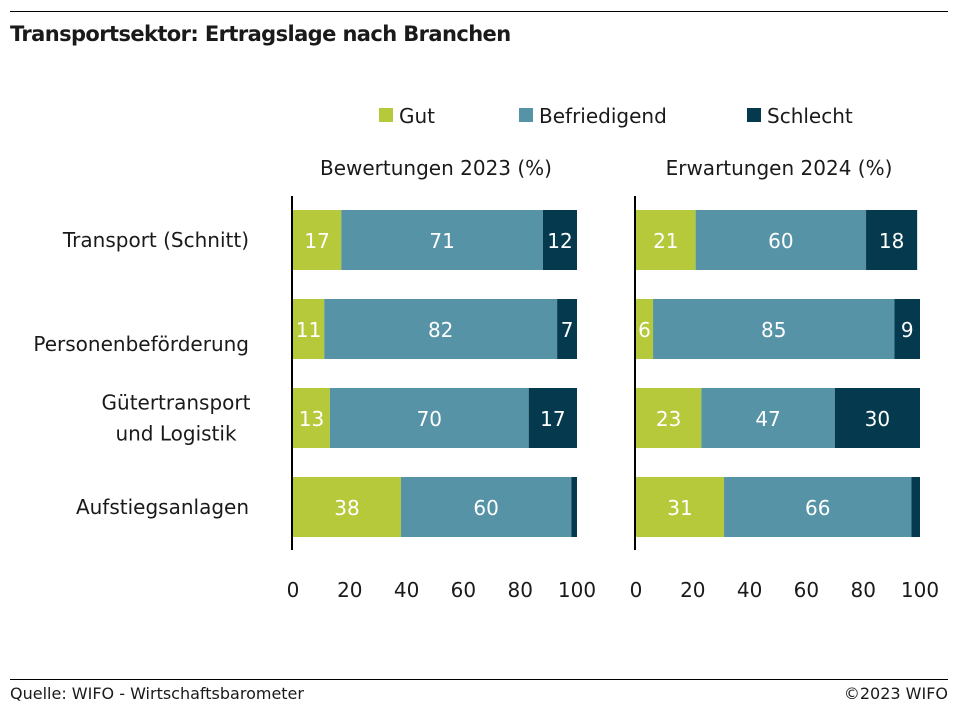  I want to click on data-label: 47, so click(767, 419).